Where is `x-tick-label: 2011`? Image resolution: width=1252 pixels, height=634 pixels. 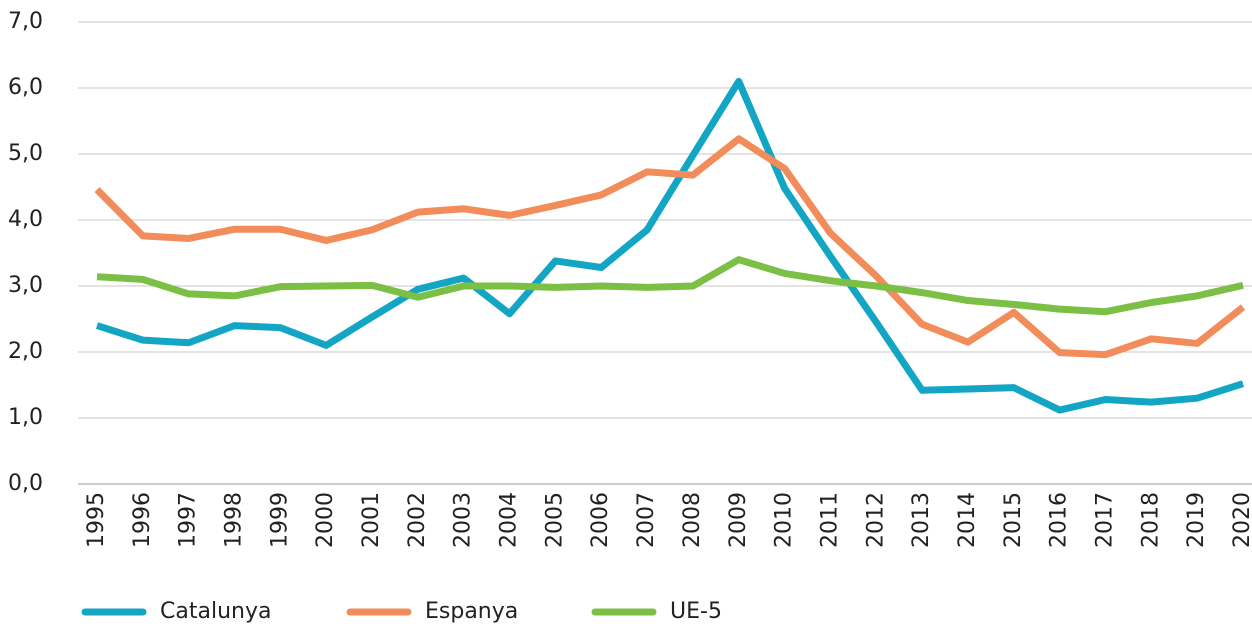 x-tick-label: 2011 is located at coordinates (829, 520).